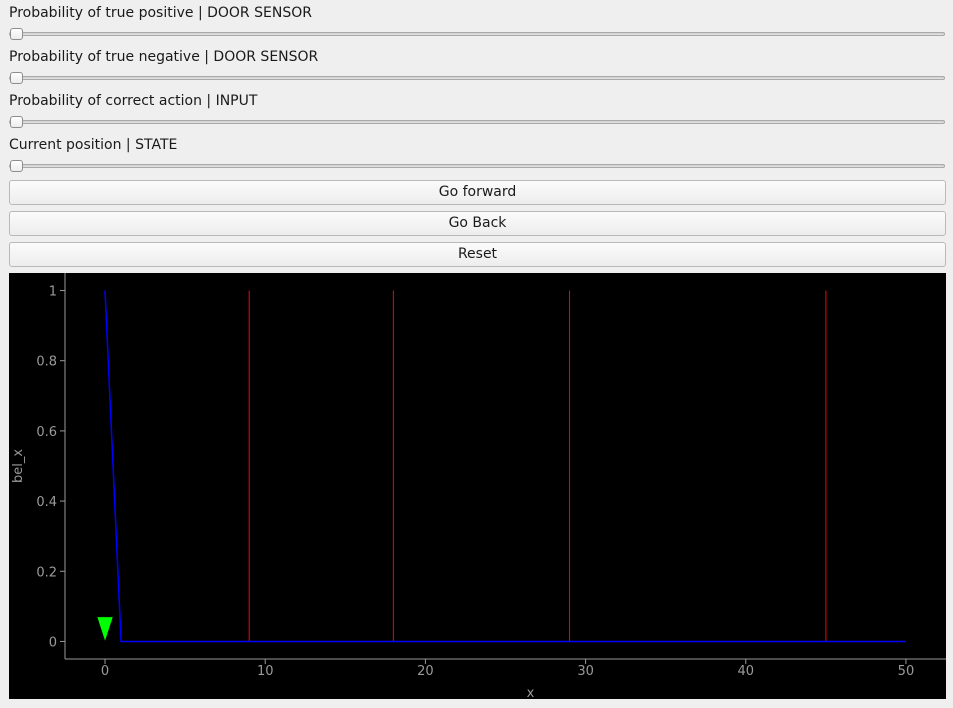 The width and height of the screenshot is (953, 708). What do you see at coordinates (477, 254) in the screenshot?
I see `reset-button: Reset` at bounding box center [477, 254].